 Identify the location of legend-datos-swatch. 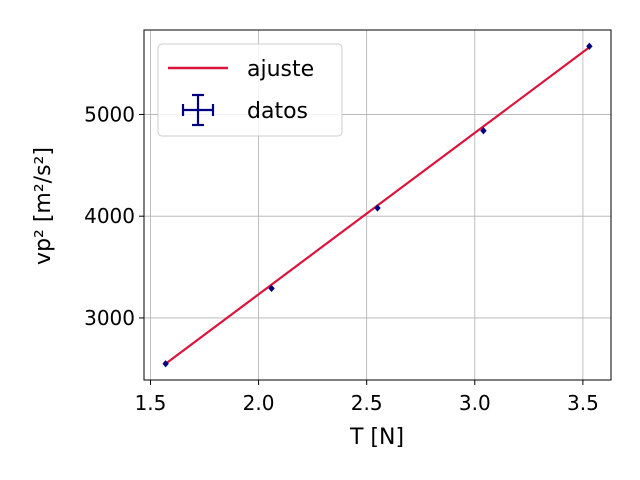
(198, 110).